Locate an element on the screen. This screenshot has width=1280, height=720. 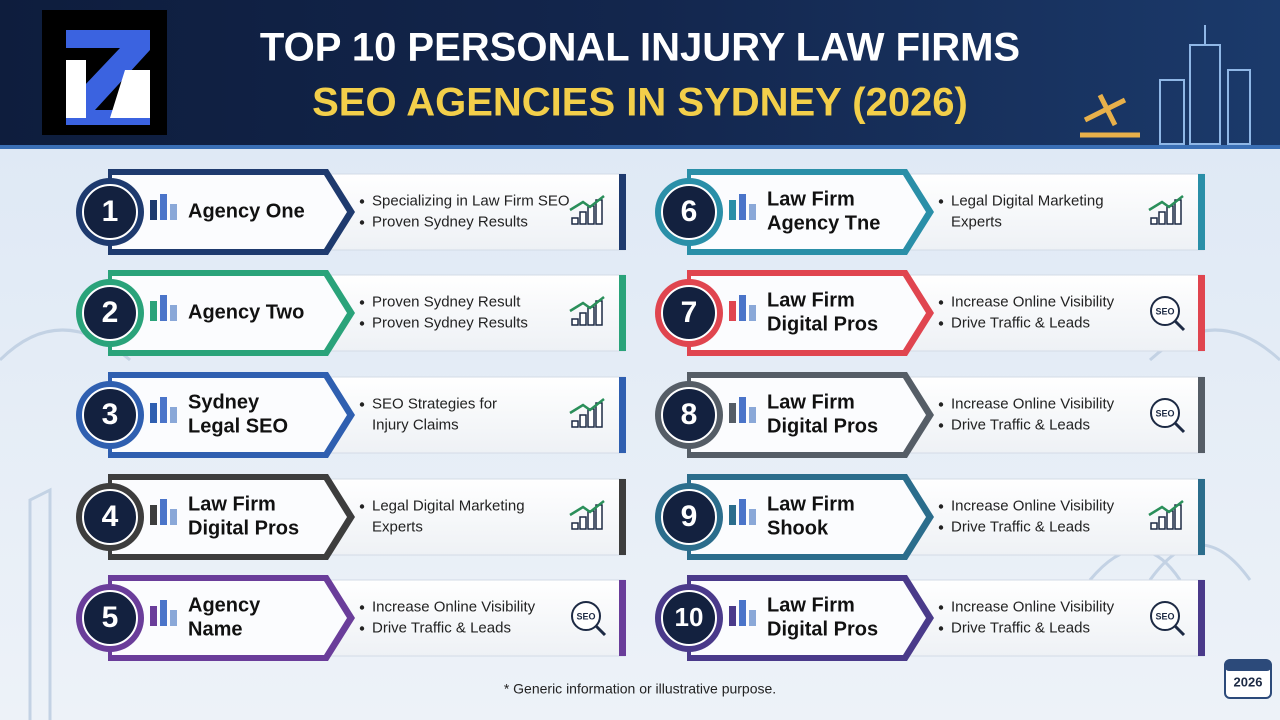
header-rule is located at coordinates (640, 147).